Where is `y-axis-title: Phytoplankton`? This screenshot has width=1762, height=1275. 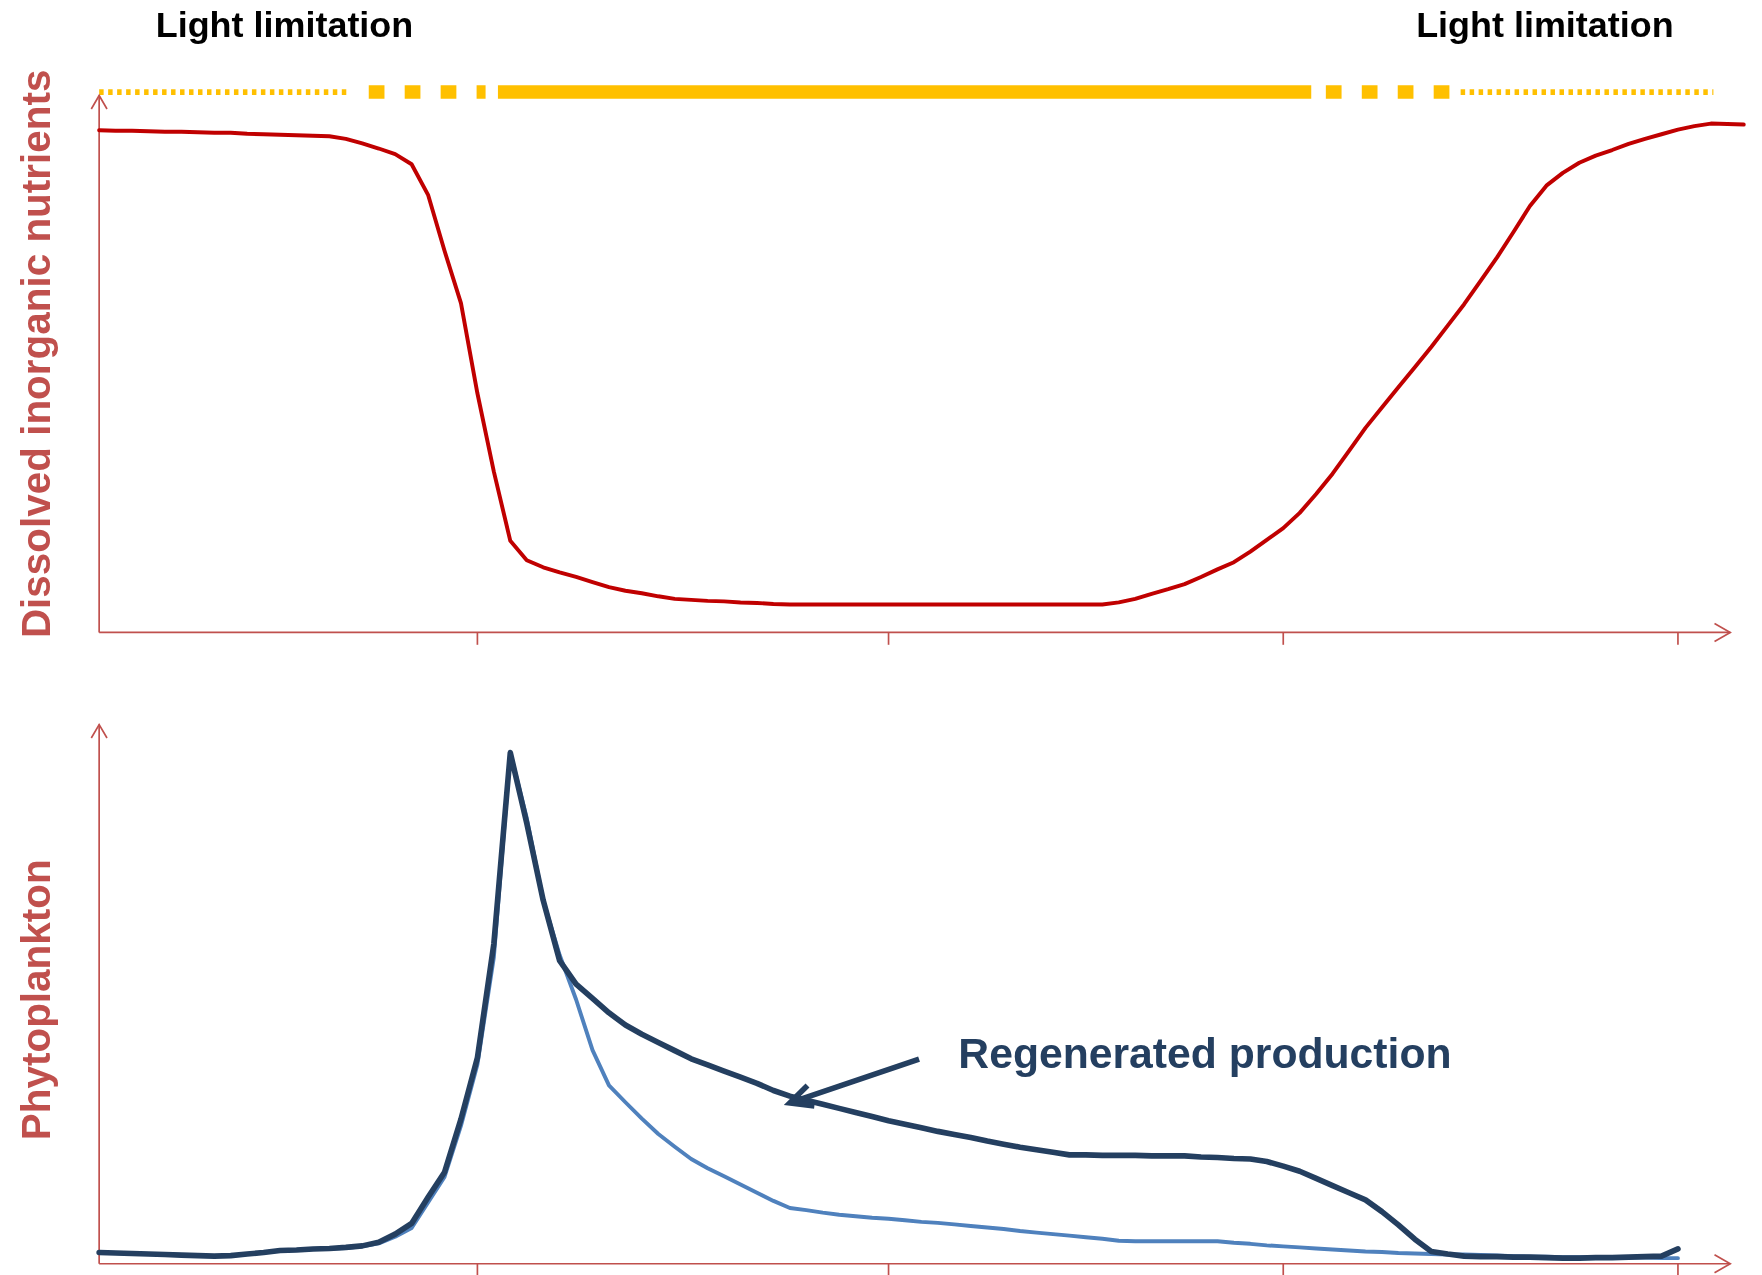
y-axis-title: Phytoplankton is located at coordinates (35, 1000).